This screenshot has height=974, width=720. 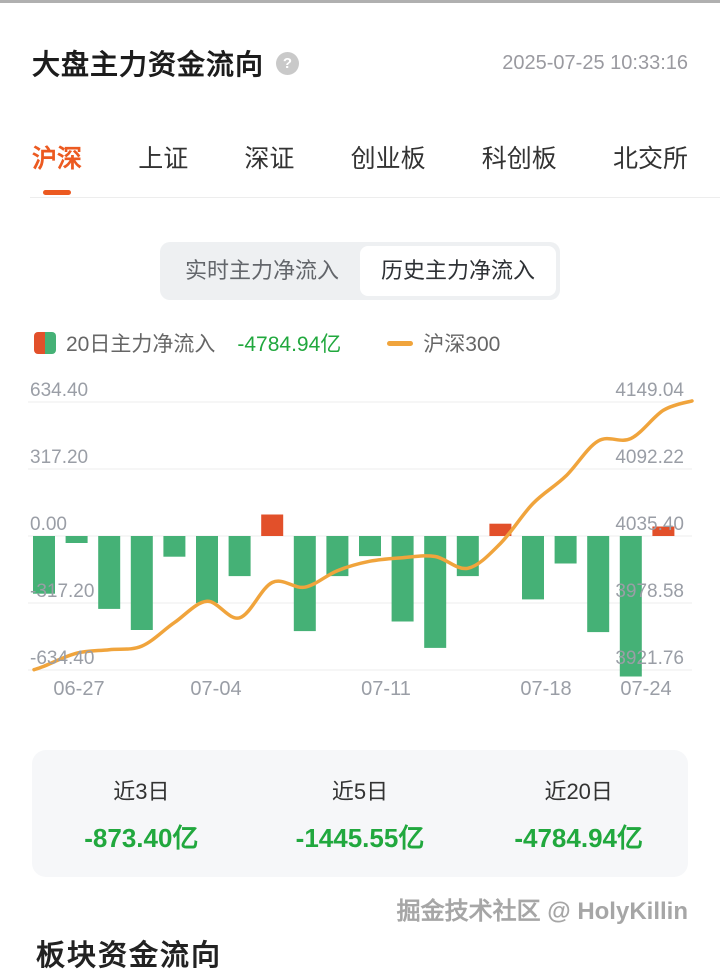 I want to click on tab-label: 科创板, so click(x=519, y=159).